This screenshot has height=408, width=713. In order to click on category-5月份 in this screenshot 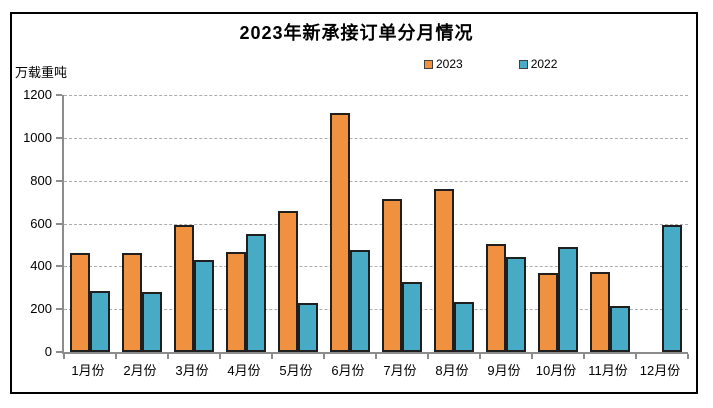, I will do `click(298, 223)`.